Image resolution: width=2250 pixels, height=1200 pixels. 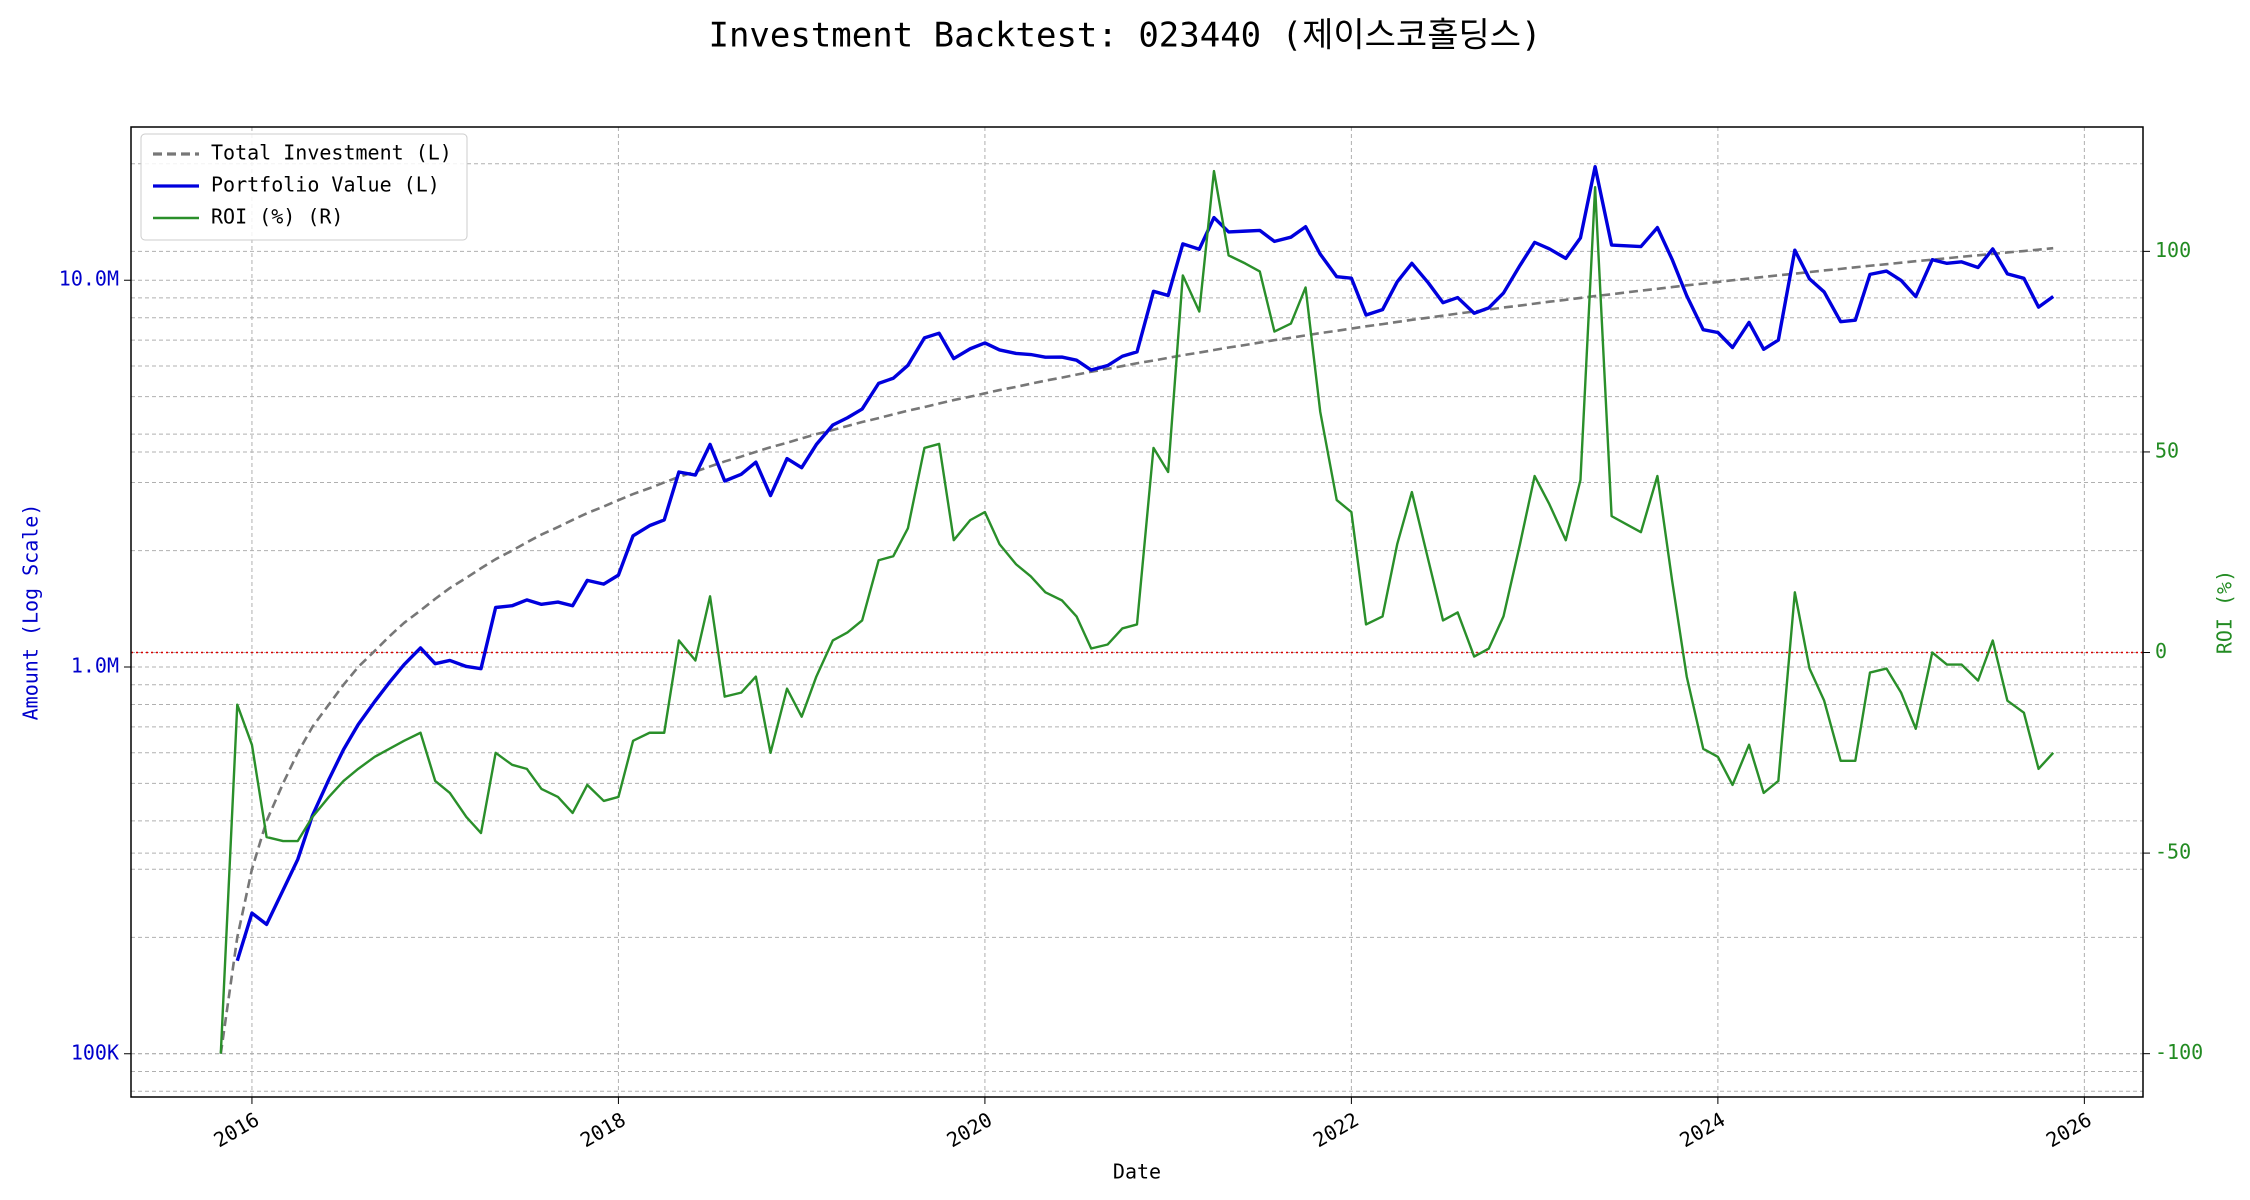 I want to click on legend-label: Portfolio Value (L), so click(x=325, y=185).